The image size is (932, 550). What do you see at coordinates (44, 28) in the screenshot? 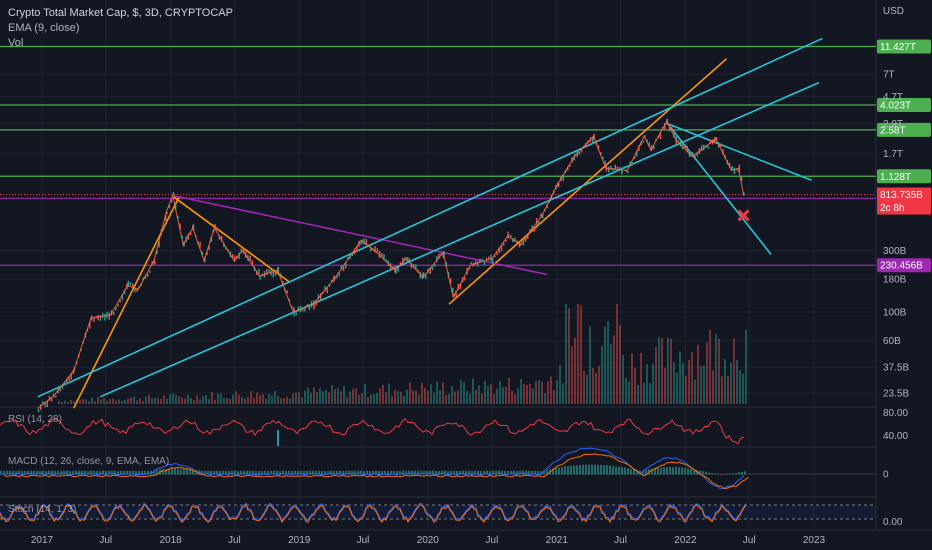
I see `ema-label: EMA (9, close)` at bounding box center [44, 28].